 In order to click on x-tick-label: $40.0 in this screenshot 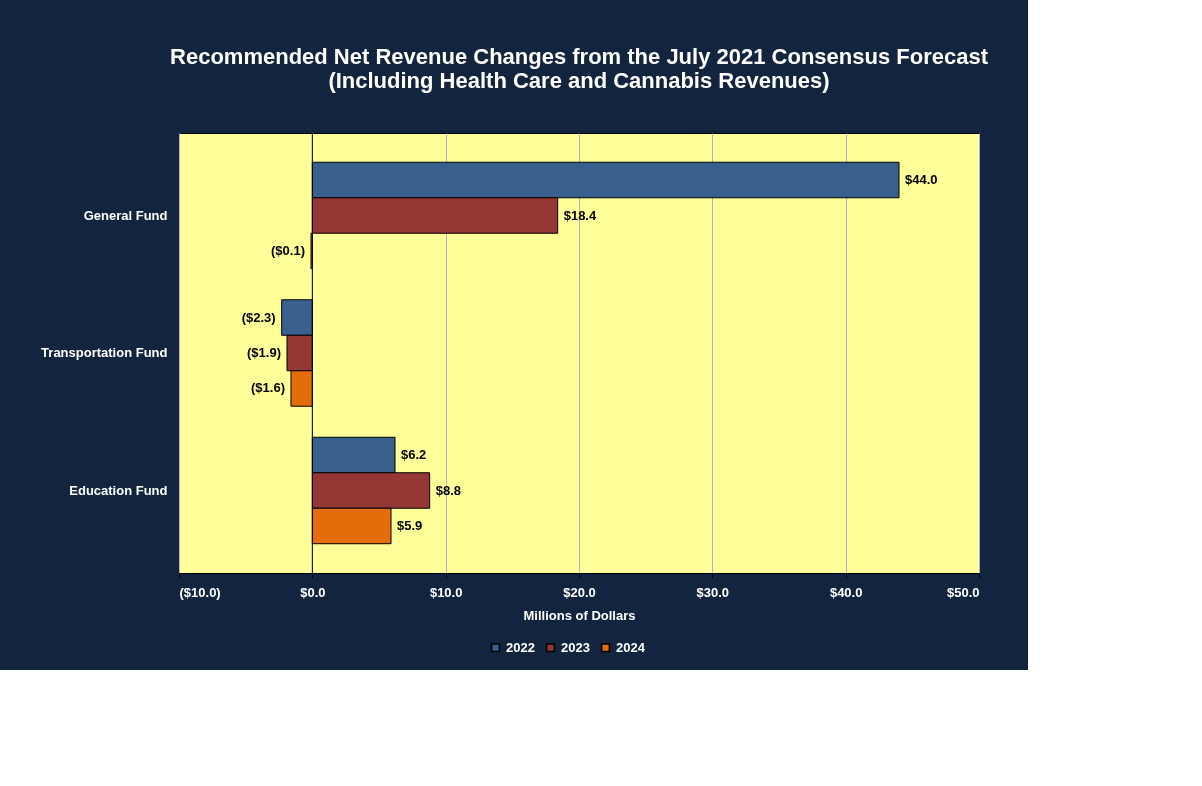, I will do `click(846, 592)`.